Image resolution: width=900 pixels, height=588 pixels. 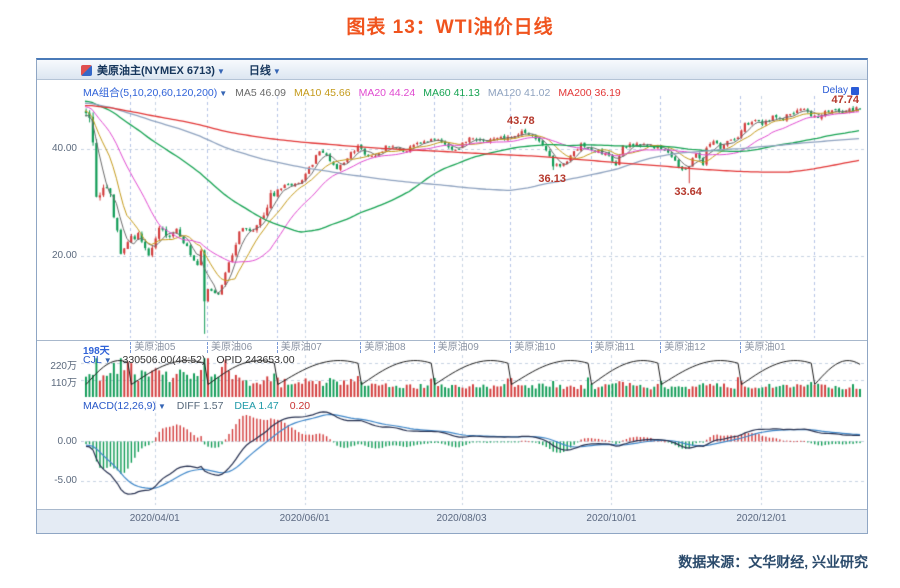 I want to click on figure-title: 图表 13：WTI油价日线, so click(x=450, y=27).